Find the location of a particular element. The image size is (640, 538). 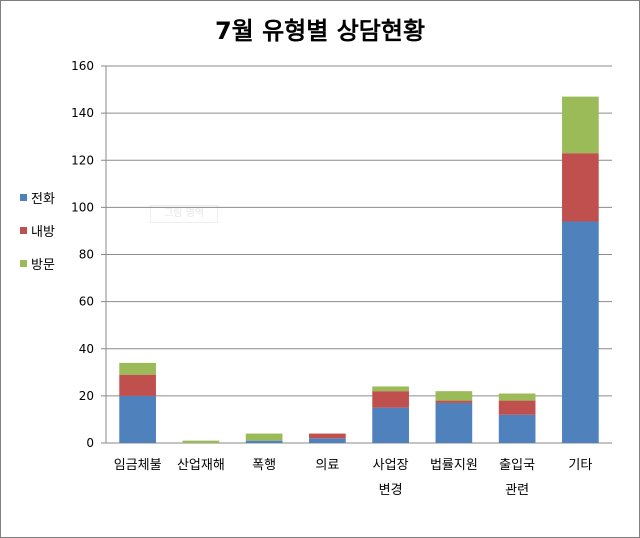

x-tick-label: 법률지원 is located at coordinates (454, 465).